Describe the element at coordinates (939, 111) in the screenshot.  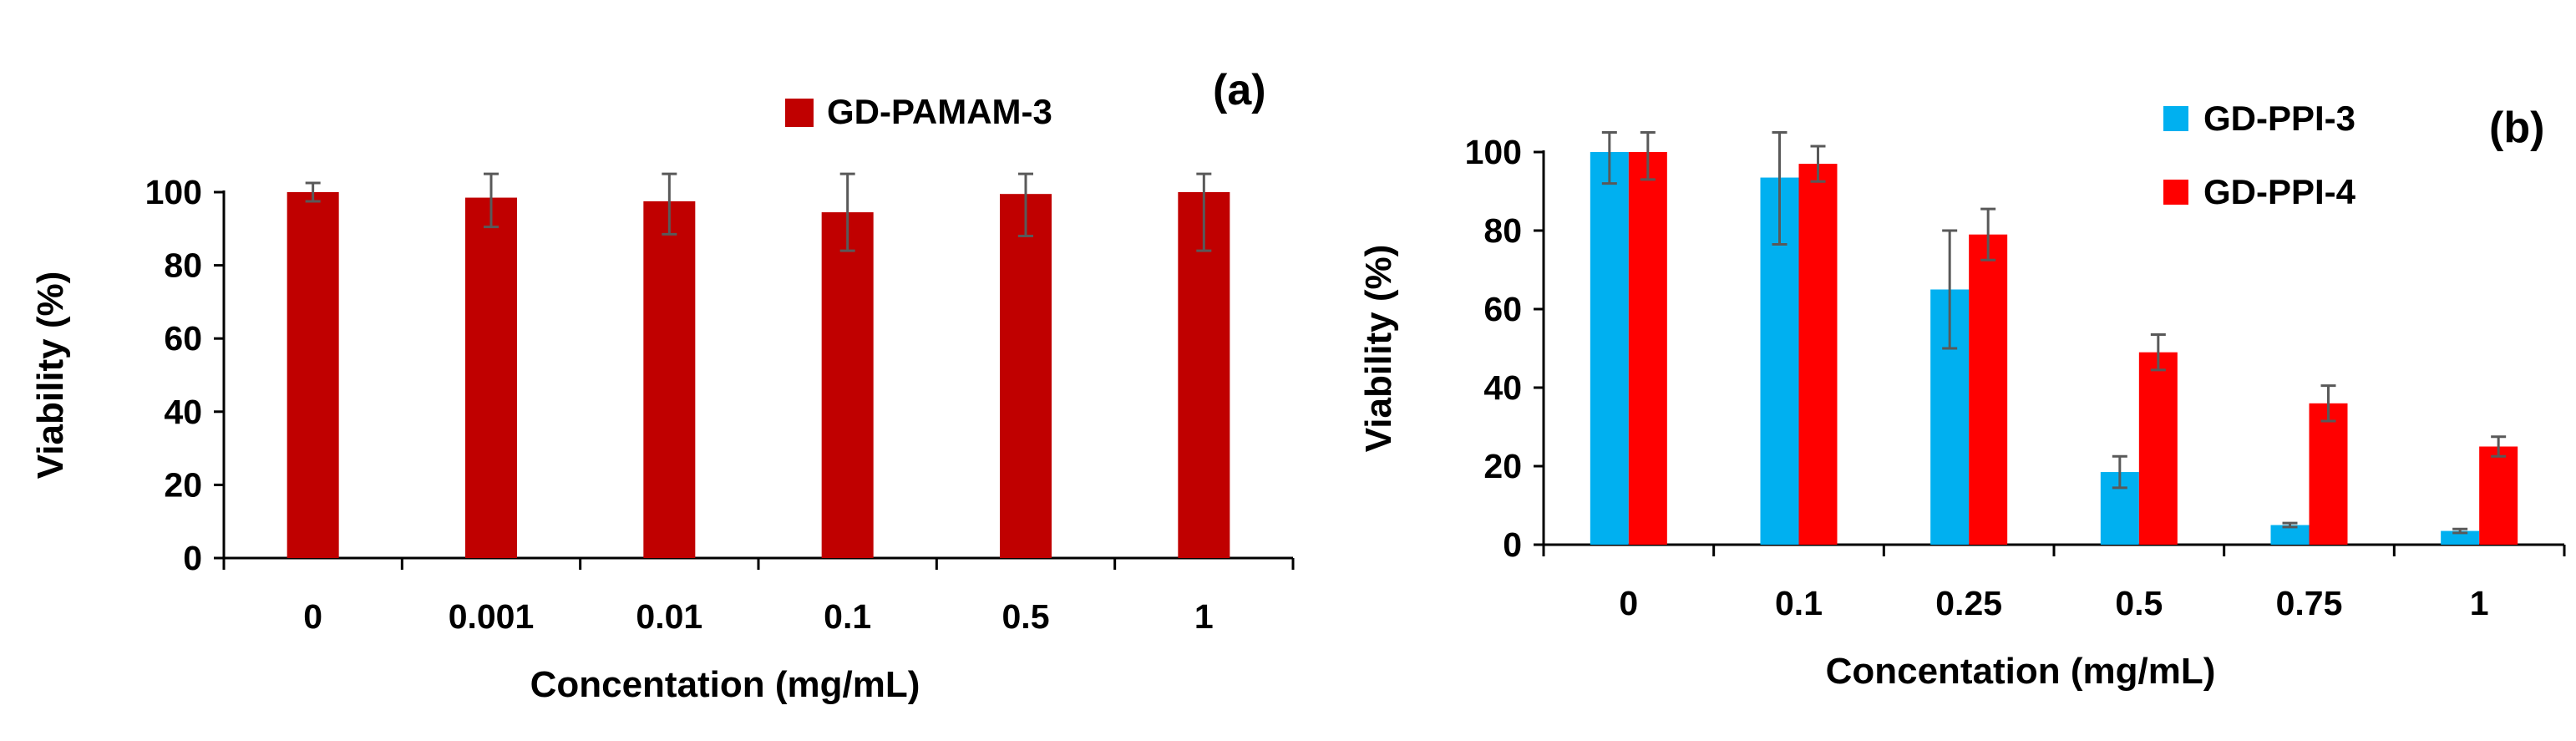
I see `legend-label: GD-PAMAM-3` at that location.